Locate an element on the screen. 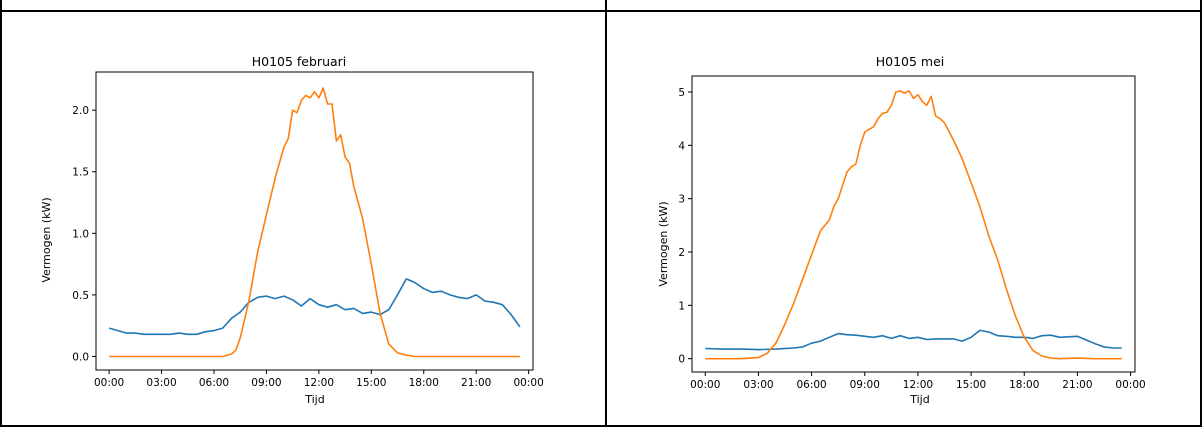 Image resolution: width=1202 pixels, height=427 pixels. chart-title: H0105 mei is located at coordinates (910, 61).